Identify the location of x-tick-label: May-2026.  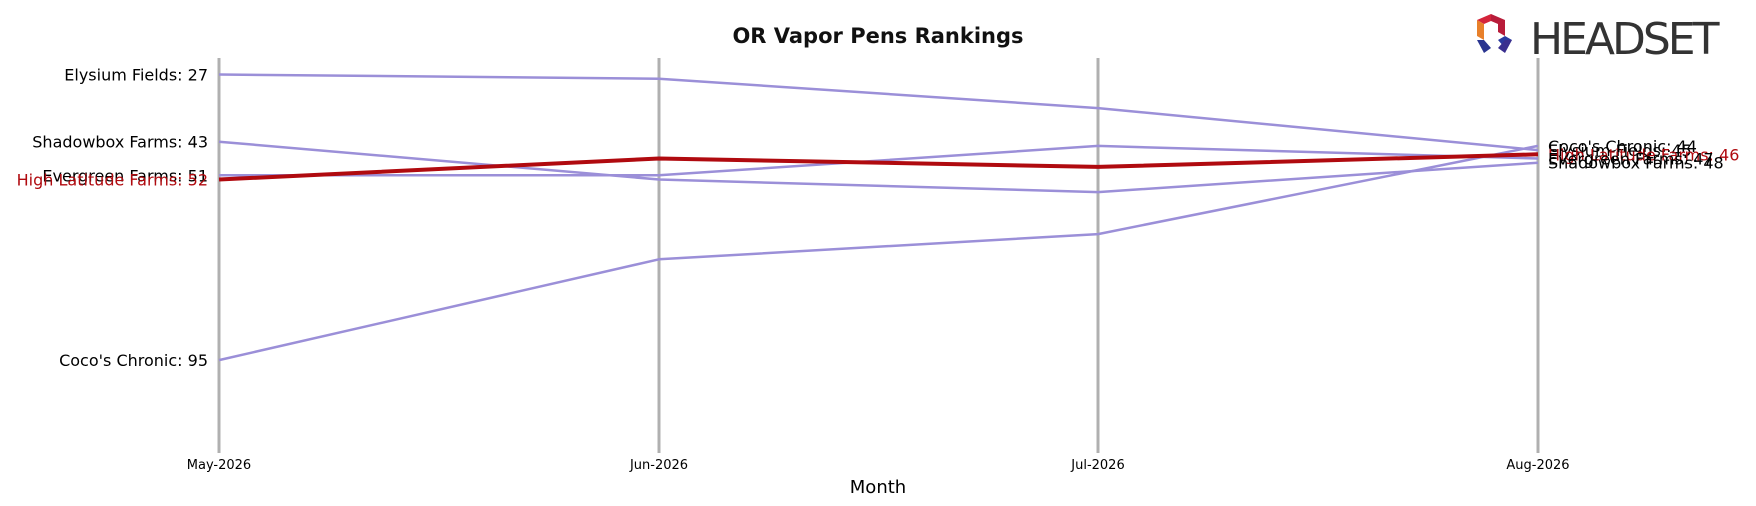
(219, 465).